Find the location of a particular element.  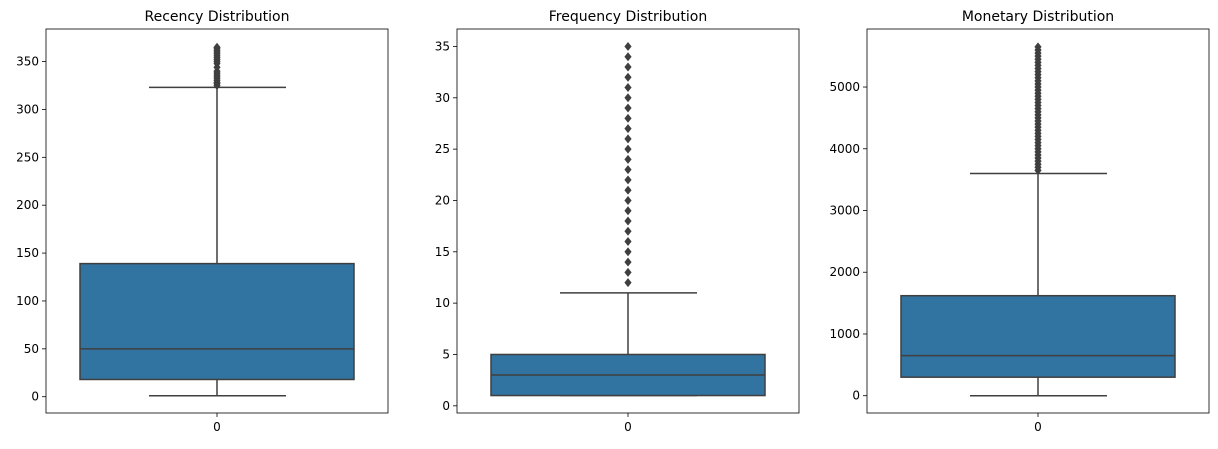

chart-title: Monetary Distribution is located at coordinates (1038, 17).